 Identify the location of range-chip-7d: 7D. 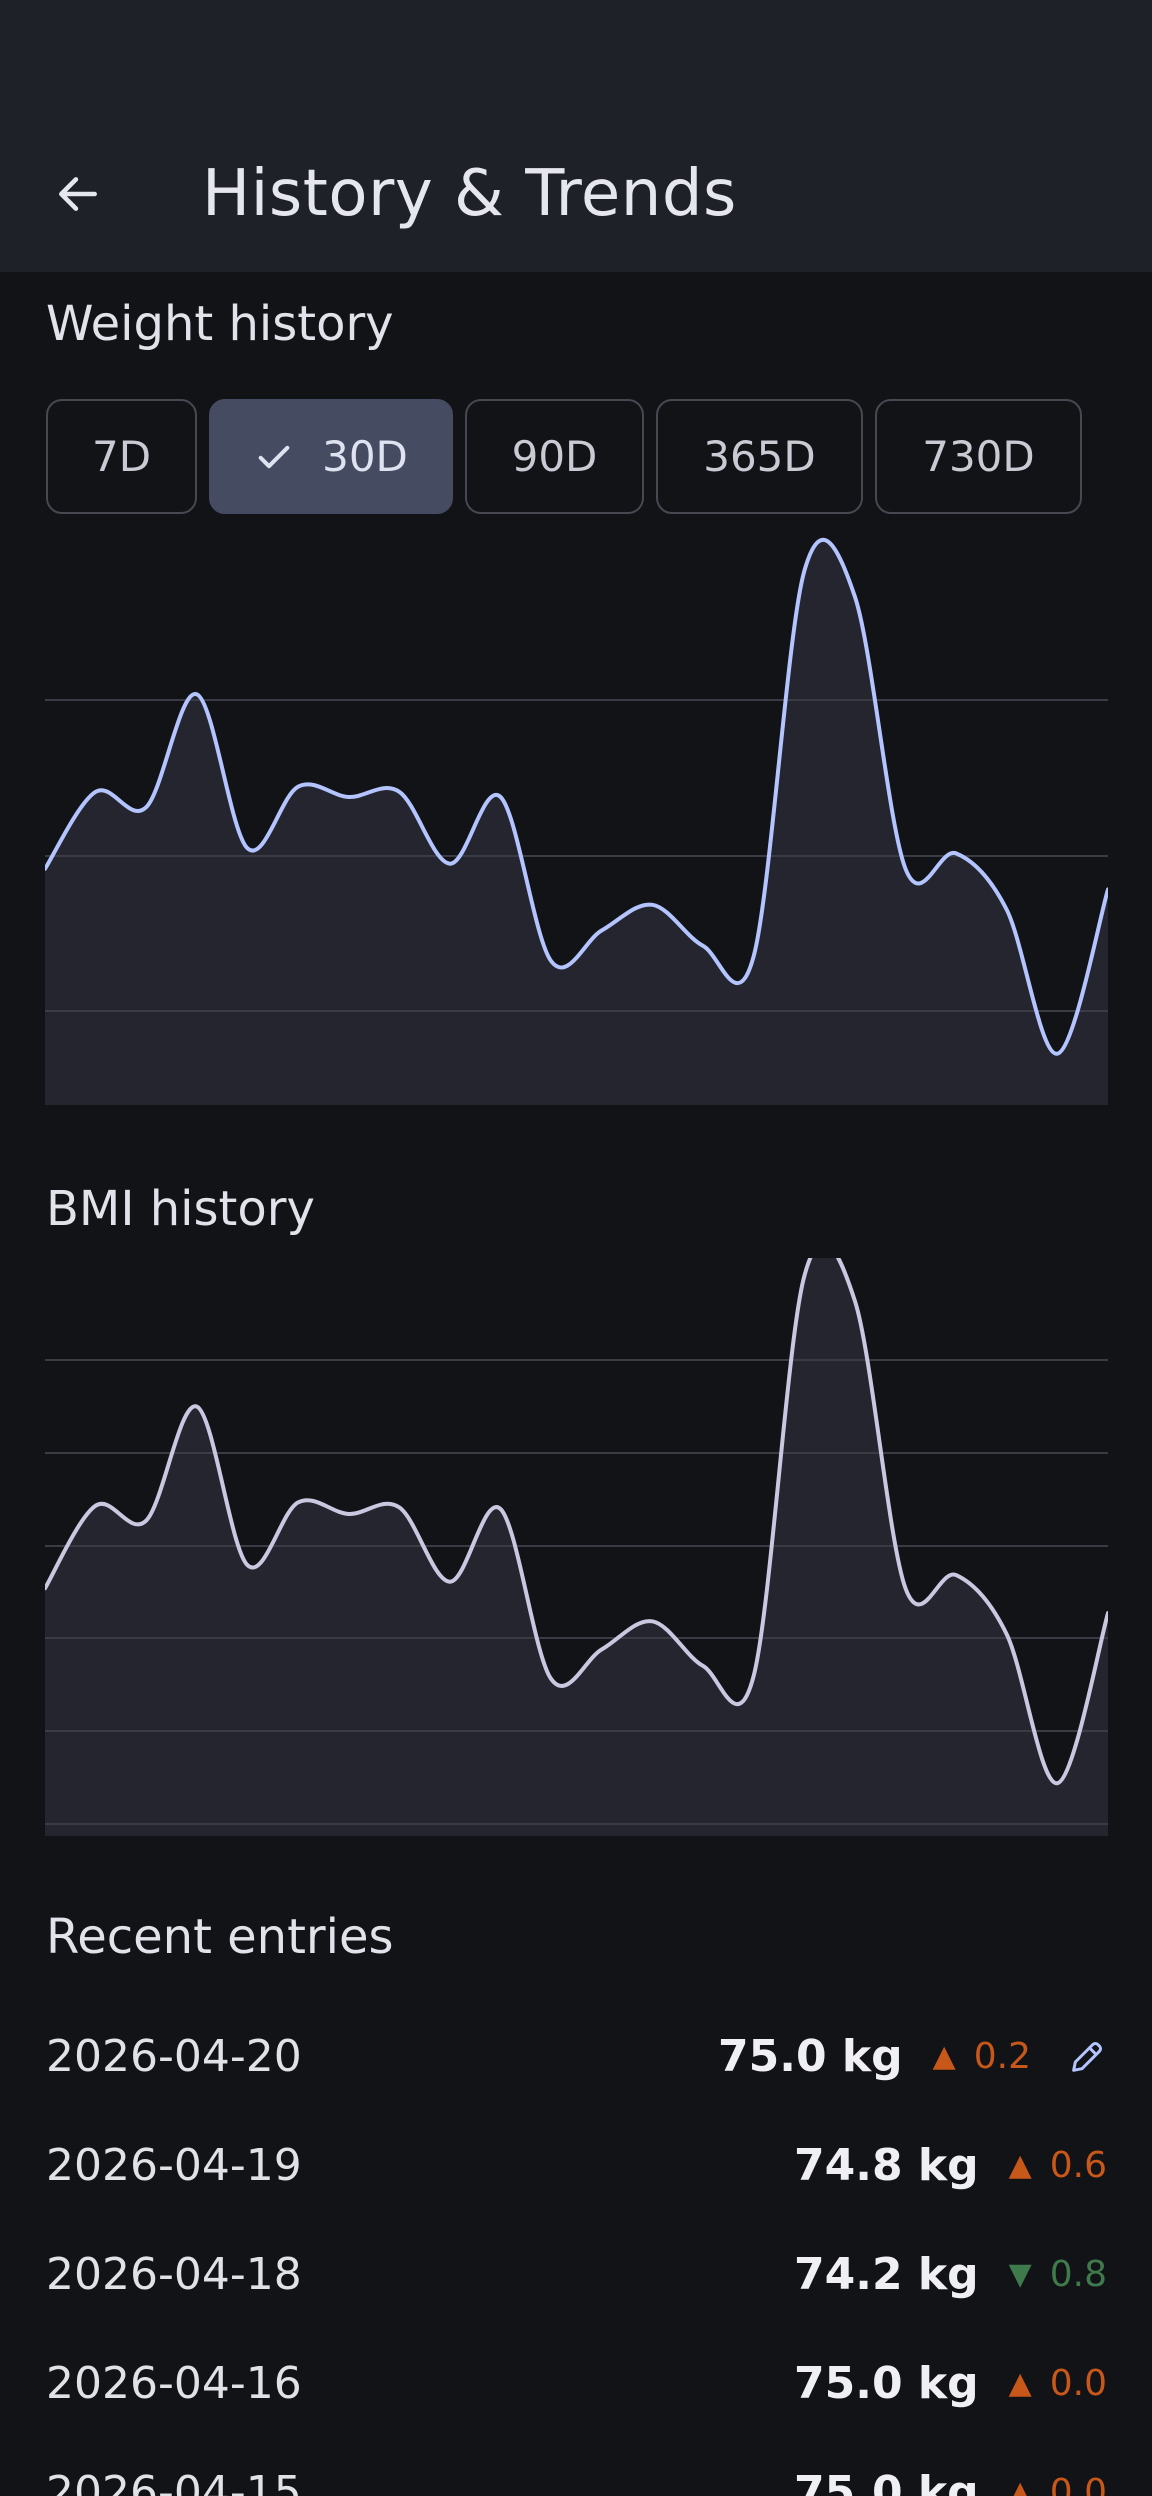
(121, 456).